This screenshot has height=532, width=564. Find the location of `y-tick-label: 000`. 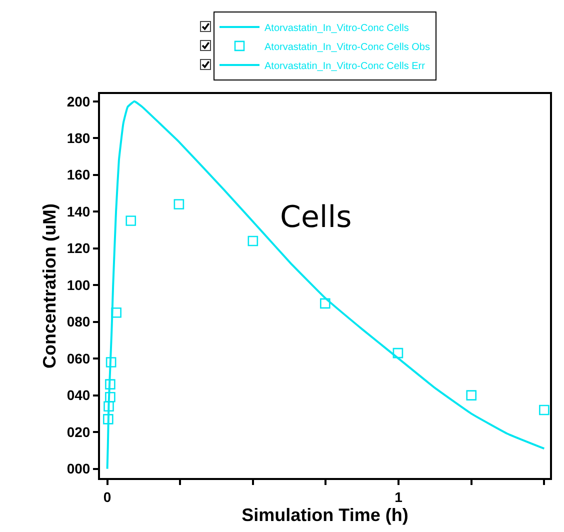

y-tick-label: 000 is located at coordinates (78, 468).